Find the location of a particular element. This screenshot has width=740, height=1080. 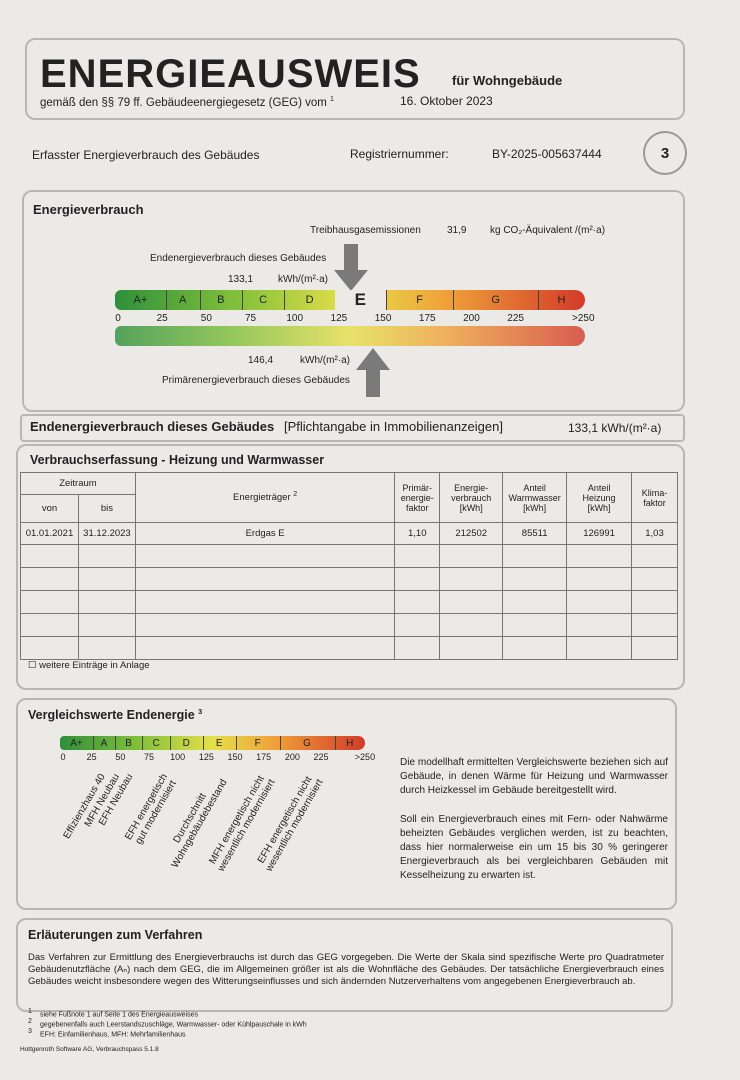

footnote-ref: 1 is located at coordinates (332, 99).